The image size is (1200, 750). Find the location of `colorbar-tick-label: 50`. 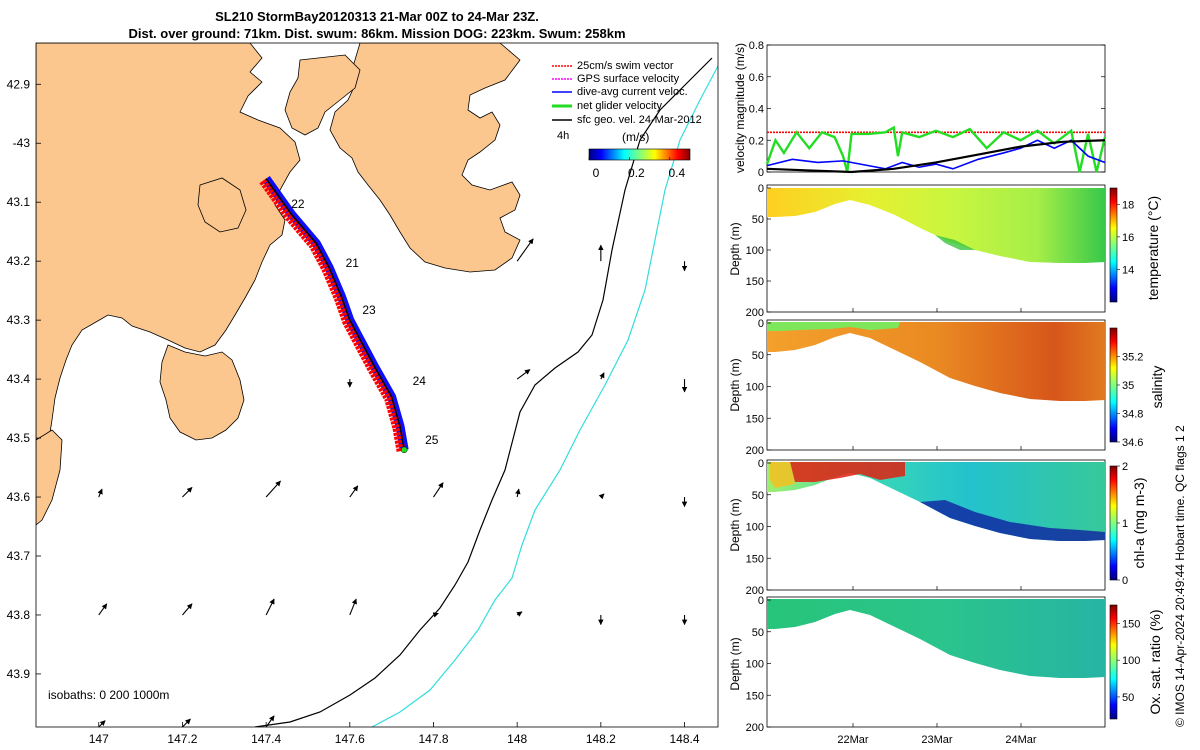

colorbar-tick-label: 50 is located at coordinates (1128, 698).